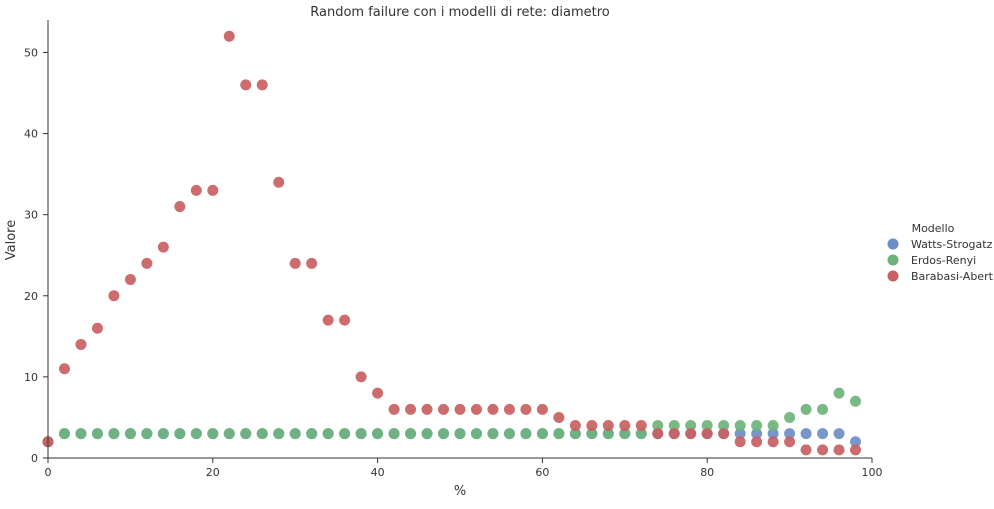 This screenshot has height=509, width=994. Describe the element at coordinates (378, 472) in the screenshot. I see `x-tick-label: 40` at that location.